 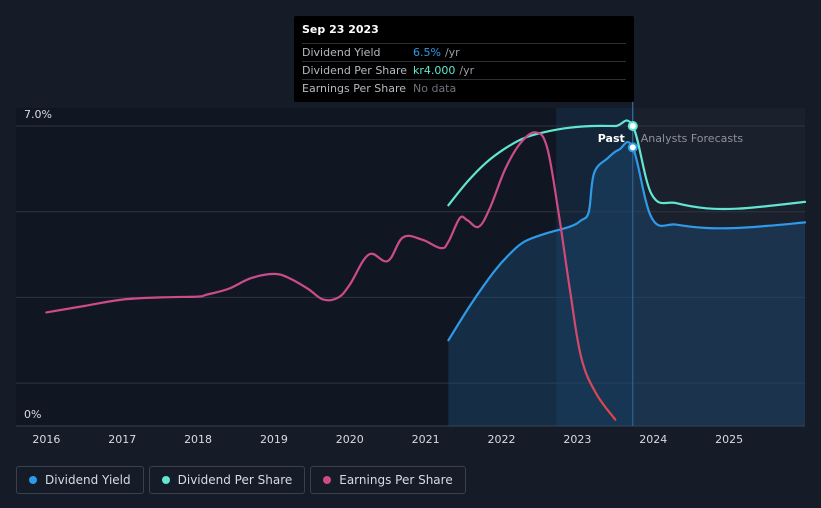 What do you see at coordinates (88, 480) in the screenshot?
I see `legend-label: Dividend Yield` at bounding box center [88, 480].